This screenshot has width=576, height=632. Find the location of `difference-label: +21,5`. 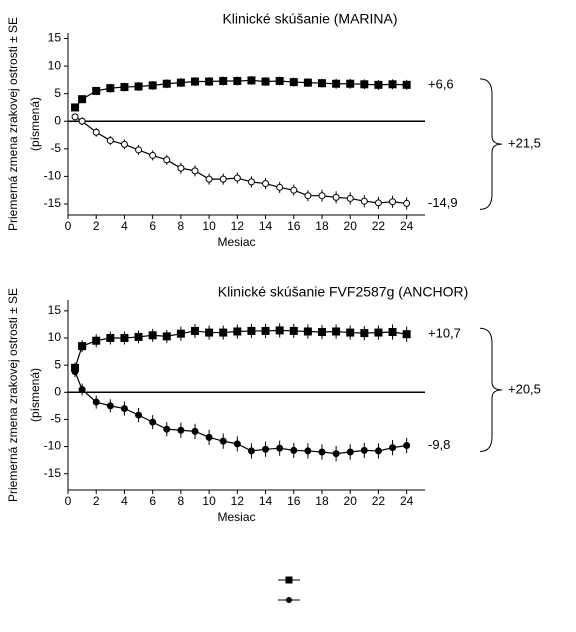

difference-label: +21,5 is located at coordinates (524, 143).